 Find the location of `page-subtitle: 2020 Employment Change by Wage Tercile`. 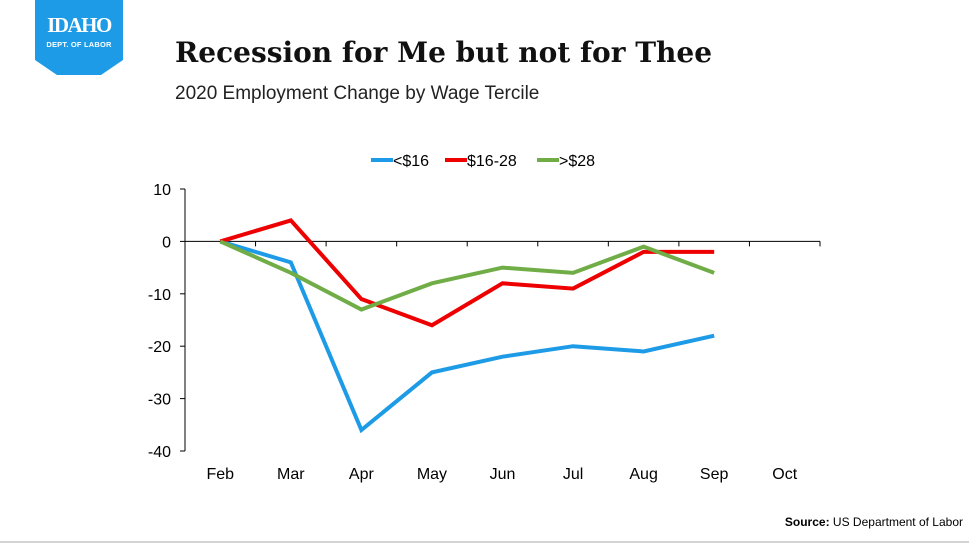

page-subtitle: 2020 Employment Change by Wage Tercile is located at coordinates (357, 93).